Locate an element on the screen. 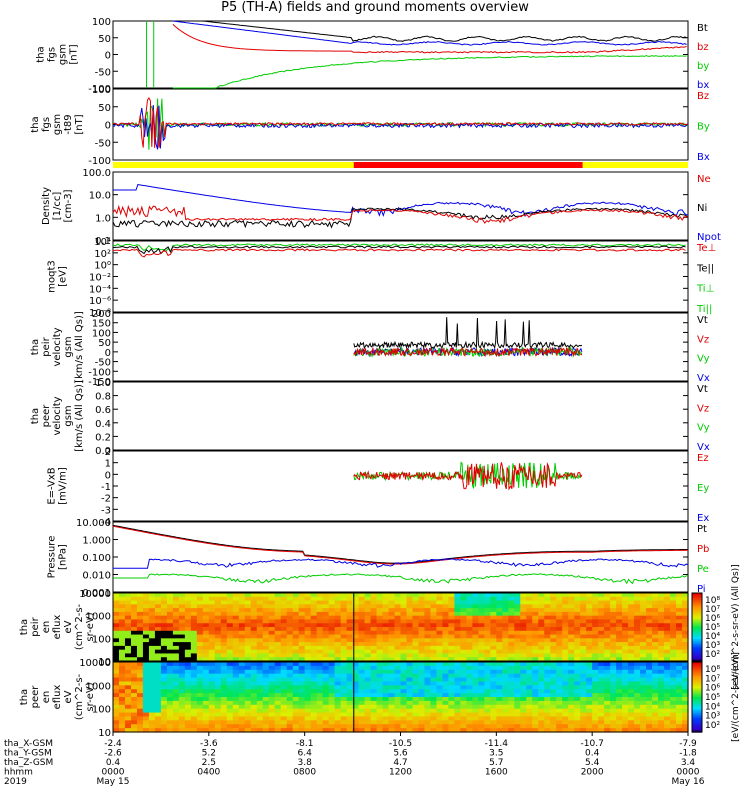  series-Pe is located at coordinates (401, 579).